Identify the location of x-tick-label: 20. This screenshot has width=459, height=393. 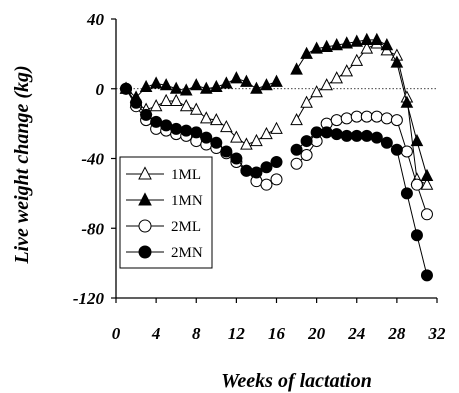
(316, 333).